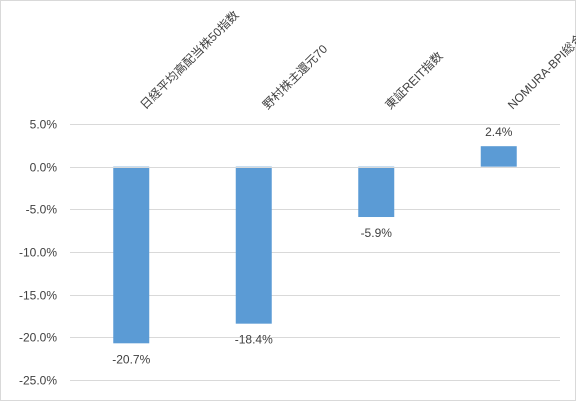 The image size is (576, 401). What do you see at coordinates (414, 80) in the screenshot?
I see `category-label: 東証REIT指数` at bounding box center [414, 80].